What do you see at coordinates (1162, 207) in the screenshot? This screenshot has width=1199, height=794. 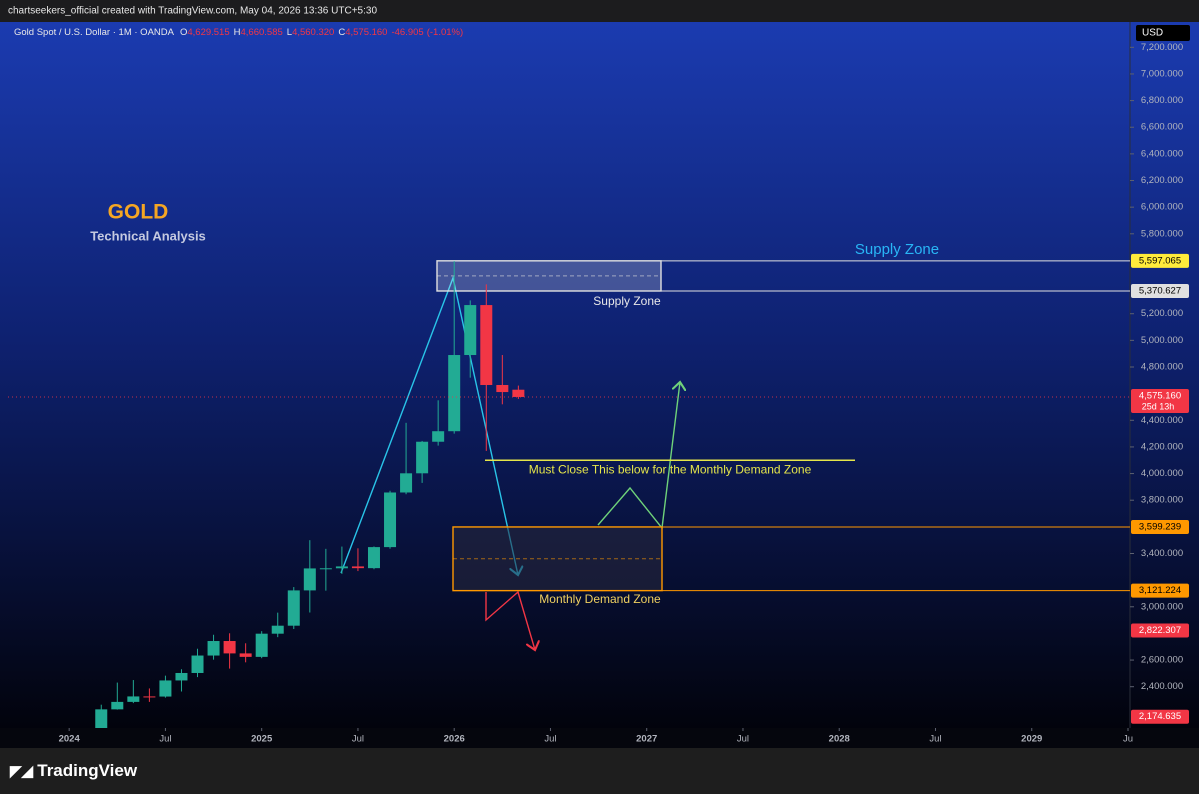 I see `y-tick-label: 6,000.000` at bounding box center [1162, 207].